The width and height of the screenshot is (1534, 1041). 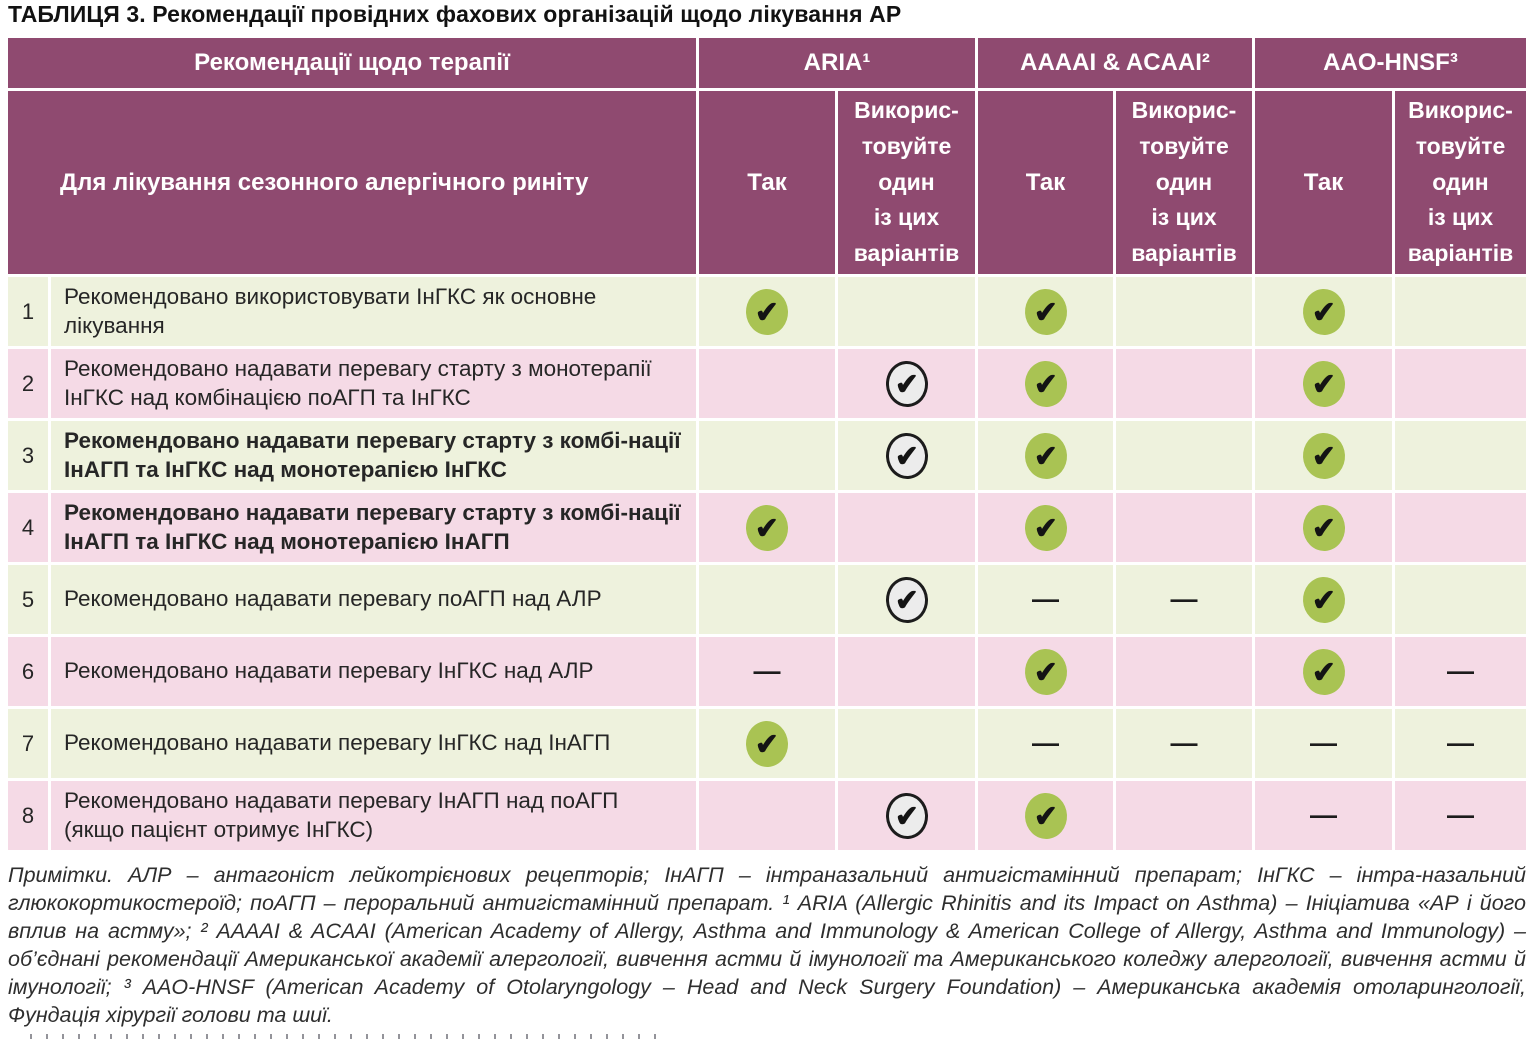 I want to click on subheader-yes-aaaai: Так, so click(x=1045, y=182).